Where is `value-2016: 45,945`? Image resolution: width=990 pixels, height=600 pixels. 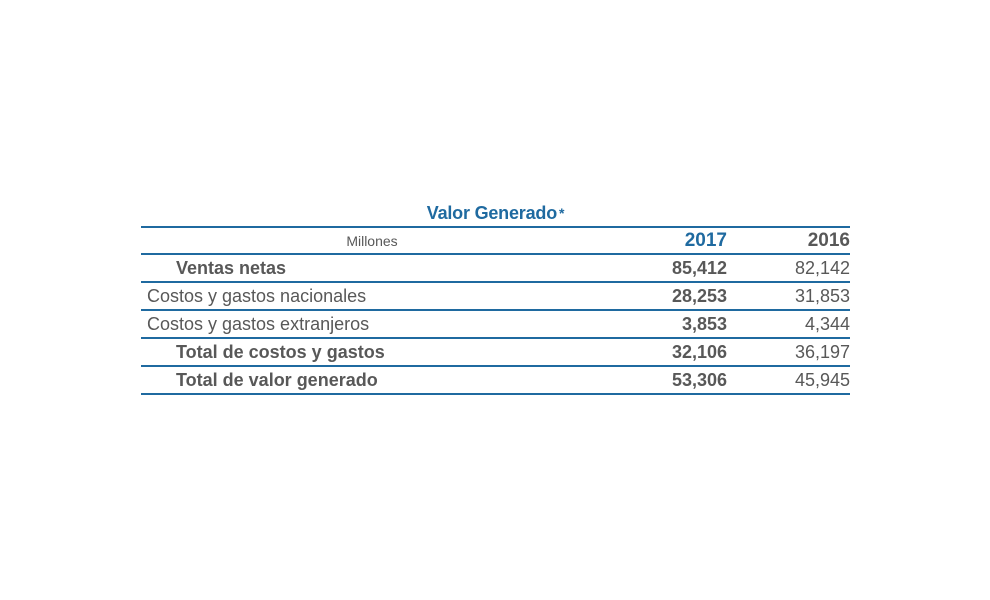
value-2016: 45,945 is located at coordinates (822, 379).